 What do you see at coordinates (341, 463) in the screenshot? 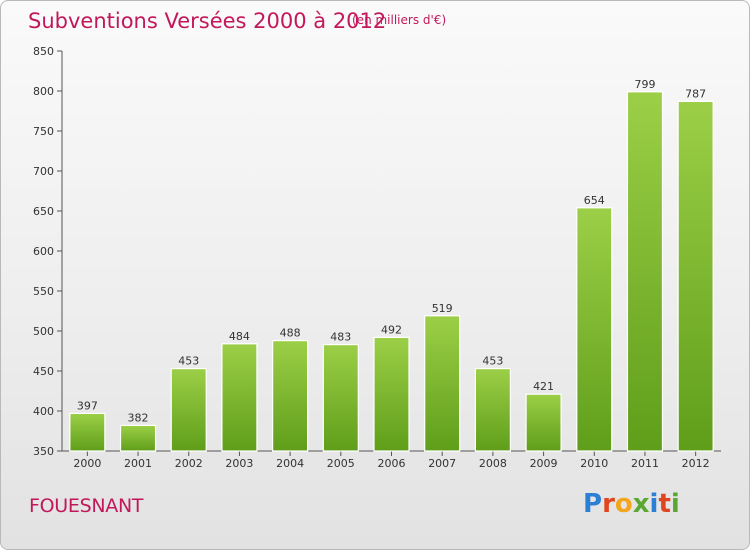
I see `x-tick-label: 2005` at bounding box center [341, 463].